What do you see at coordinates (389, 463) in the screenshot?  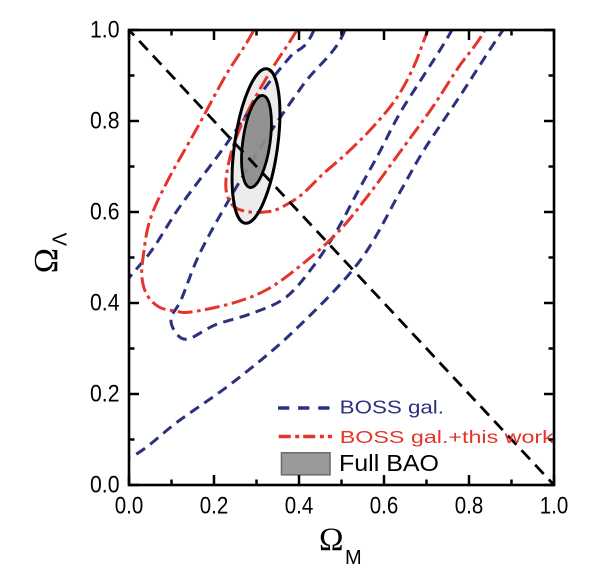 I see `svg-text: Full BAO` at bounding box center [389, 463].